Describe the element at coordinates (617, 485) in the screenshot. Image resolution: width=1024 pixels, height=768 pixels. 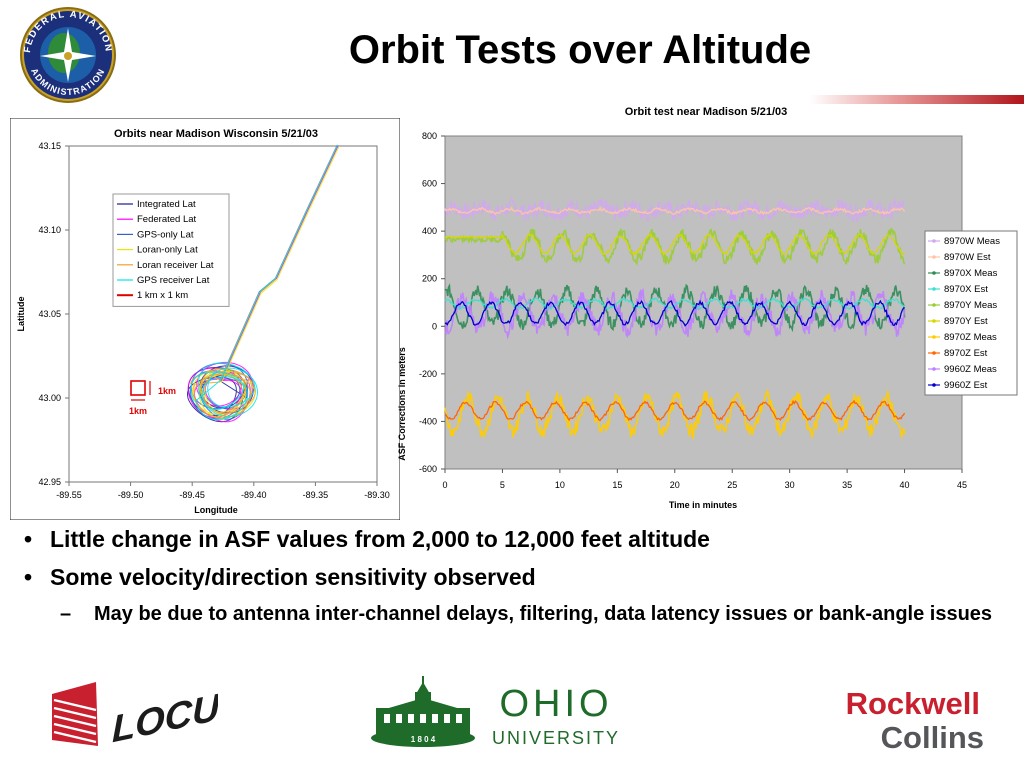
I see `asf-x-tick-label: 15` at that location.